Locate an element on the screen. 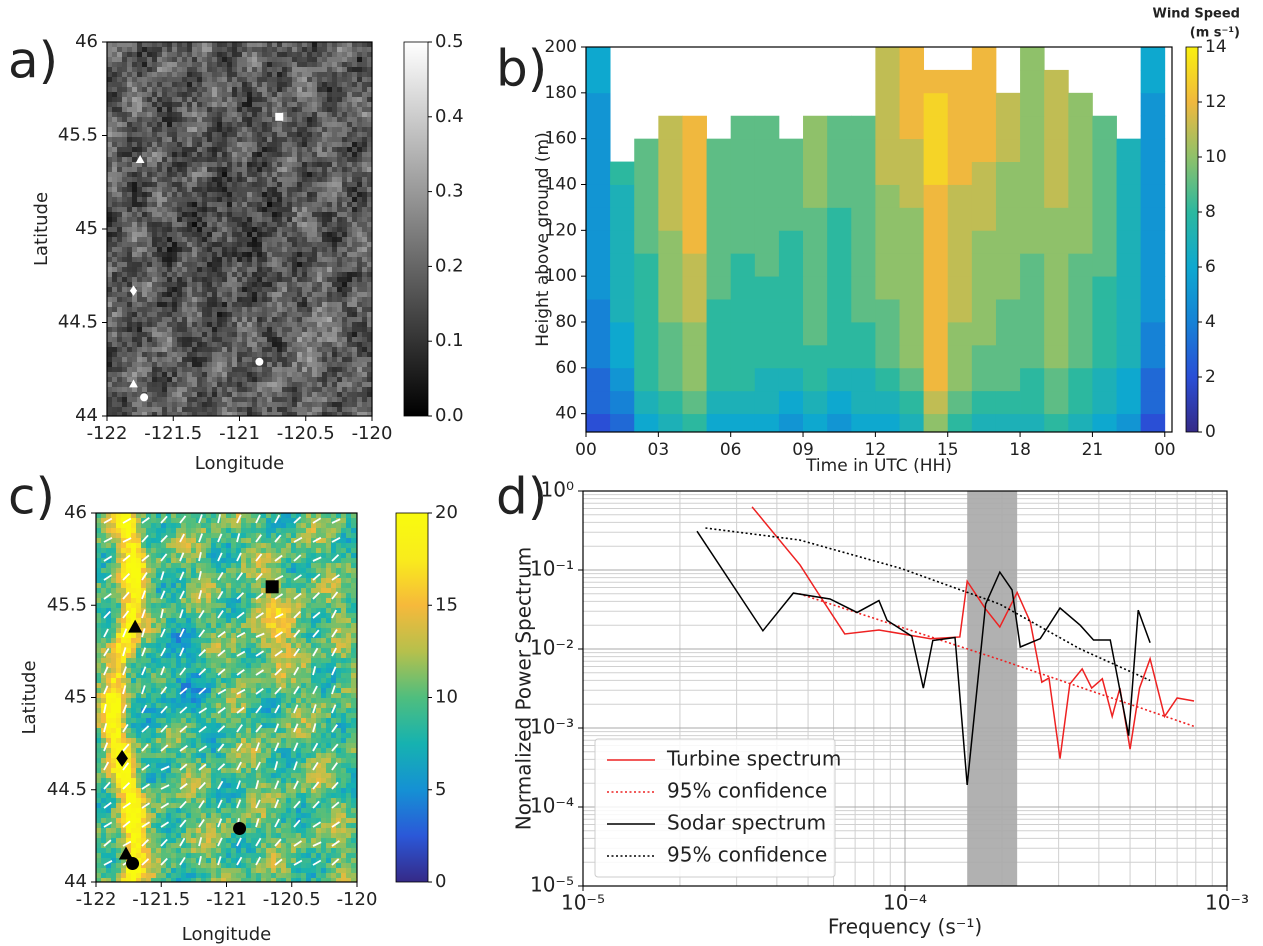  legend-label: Sodar spectrum is located at coordinates (746, 823).